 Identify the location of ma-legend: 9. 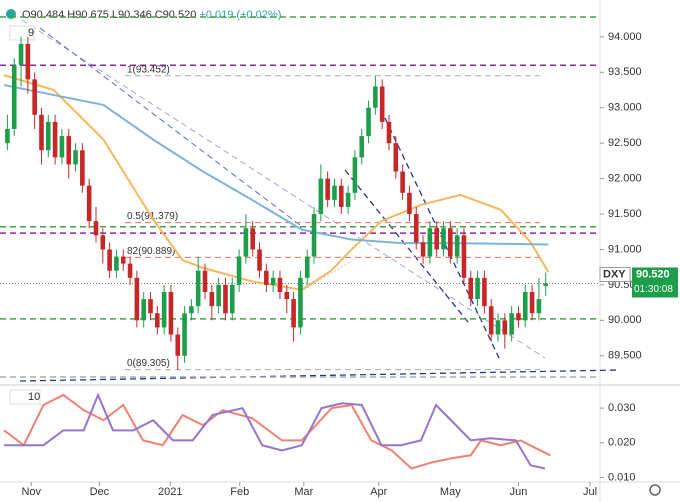
(31, 33).